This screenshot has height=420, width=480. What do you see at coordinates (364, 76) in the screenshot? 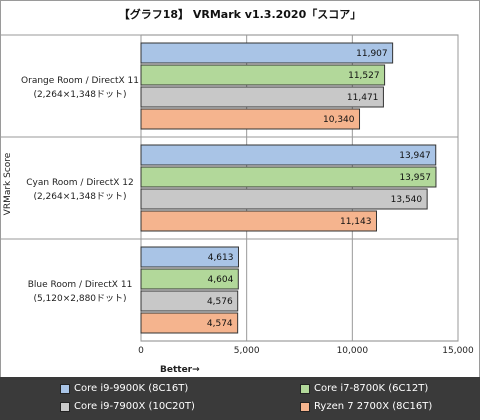
I see `data-label: 11,527` at bounding box center [364, 76].